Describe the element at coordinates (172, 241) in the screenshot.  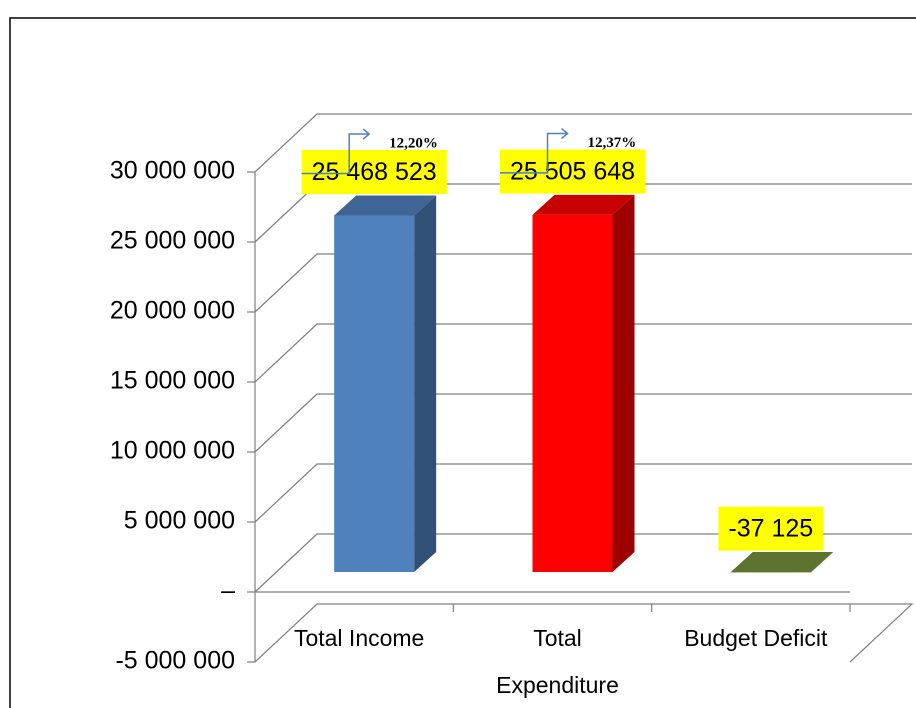
I see `y-tick-label: 25 000 000` at that location.